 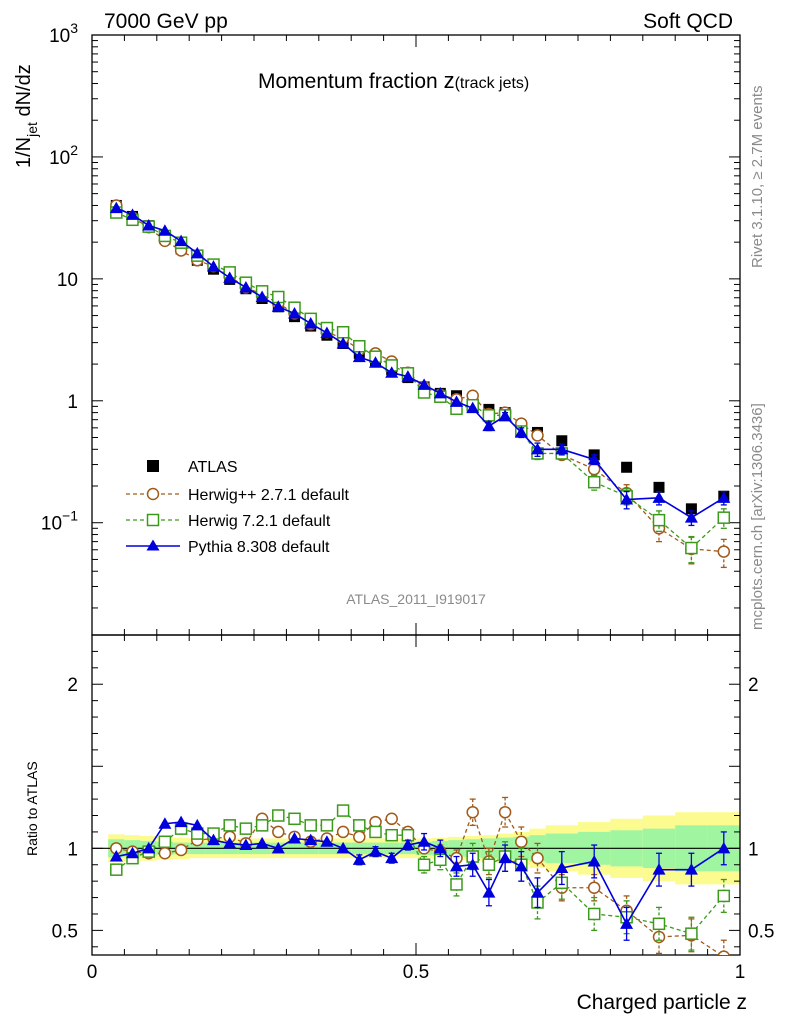 I want to click on y-tick-label: 10, so click(x=67, y=280).